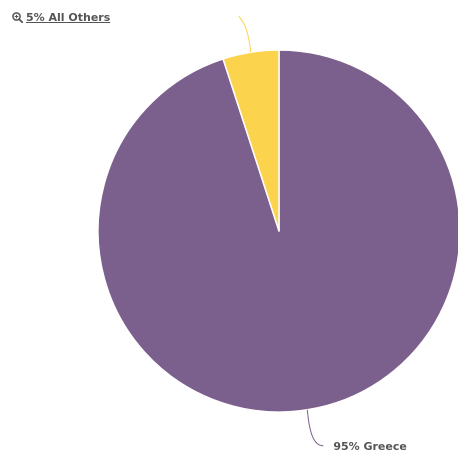 The height and width of the screenshot is (460, 458). I want to click on leader-line-all-others, so click(245, 34).